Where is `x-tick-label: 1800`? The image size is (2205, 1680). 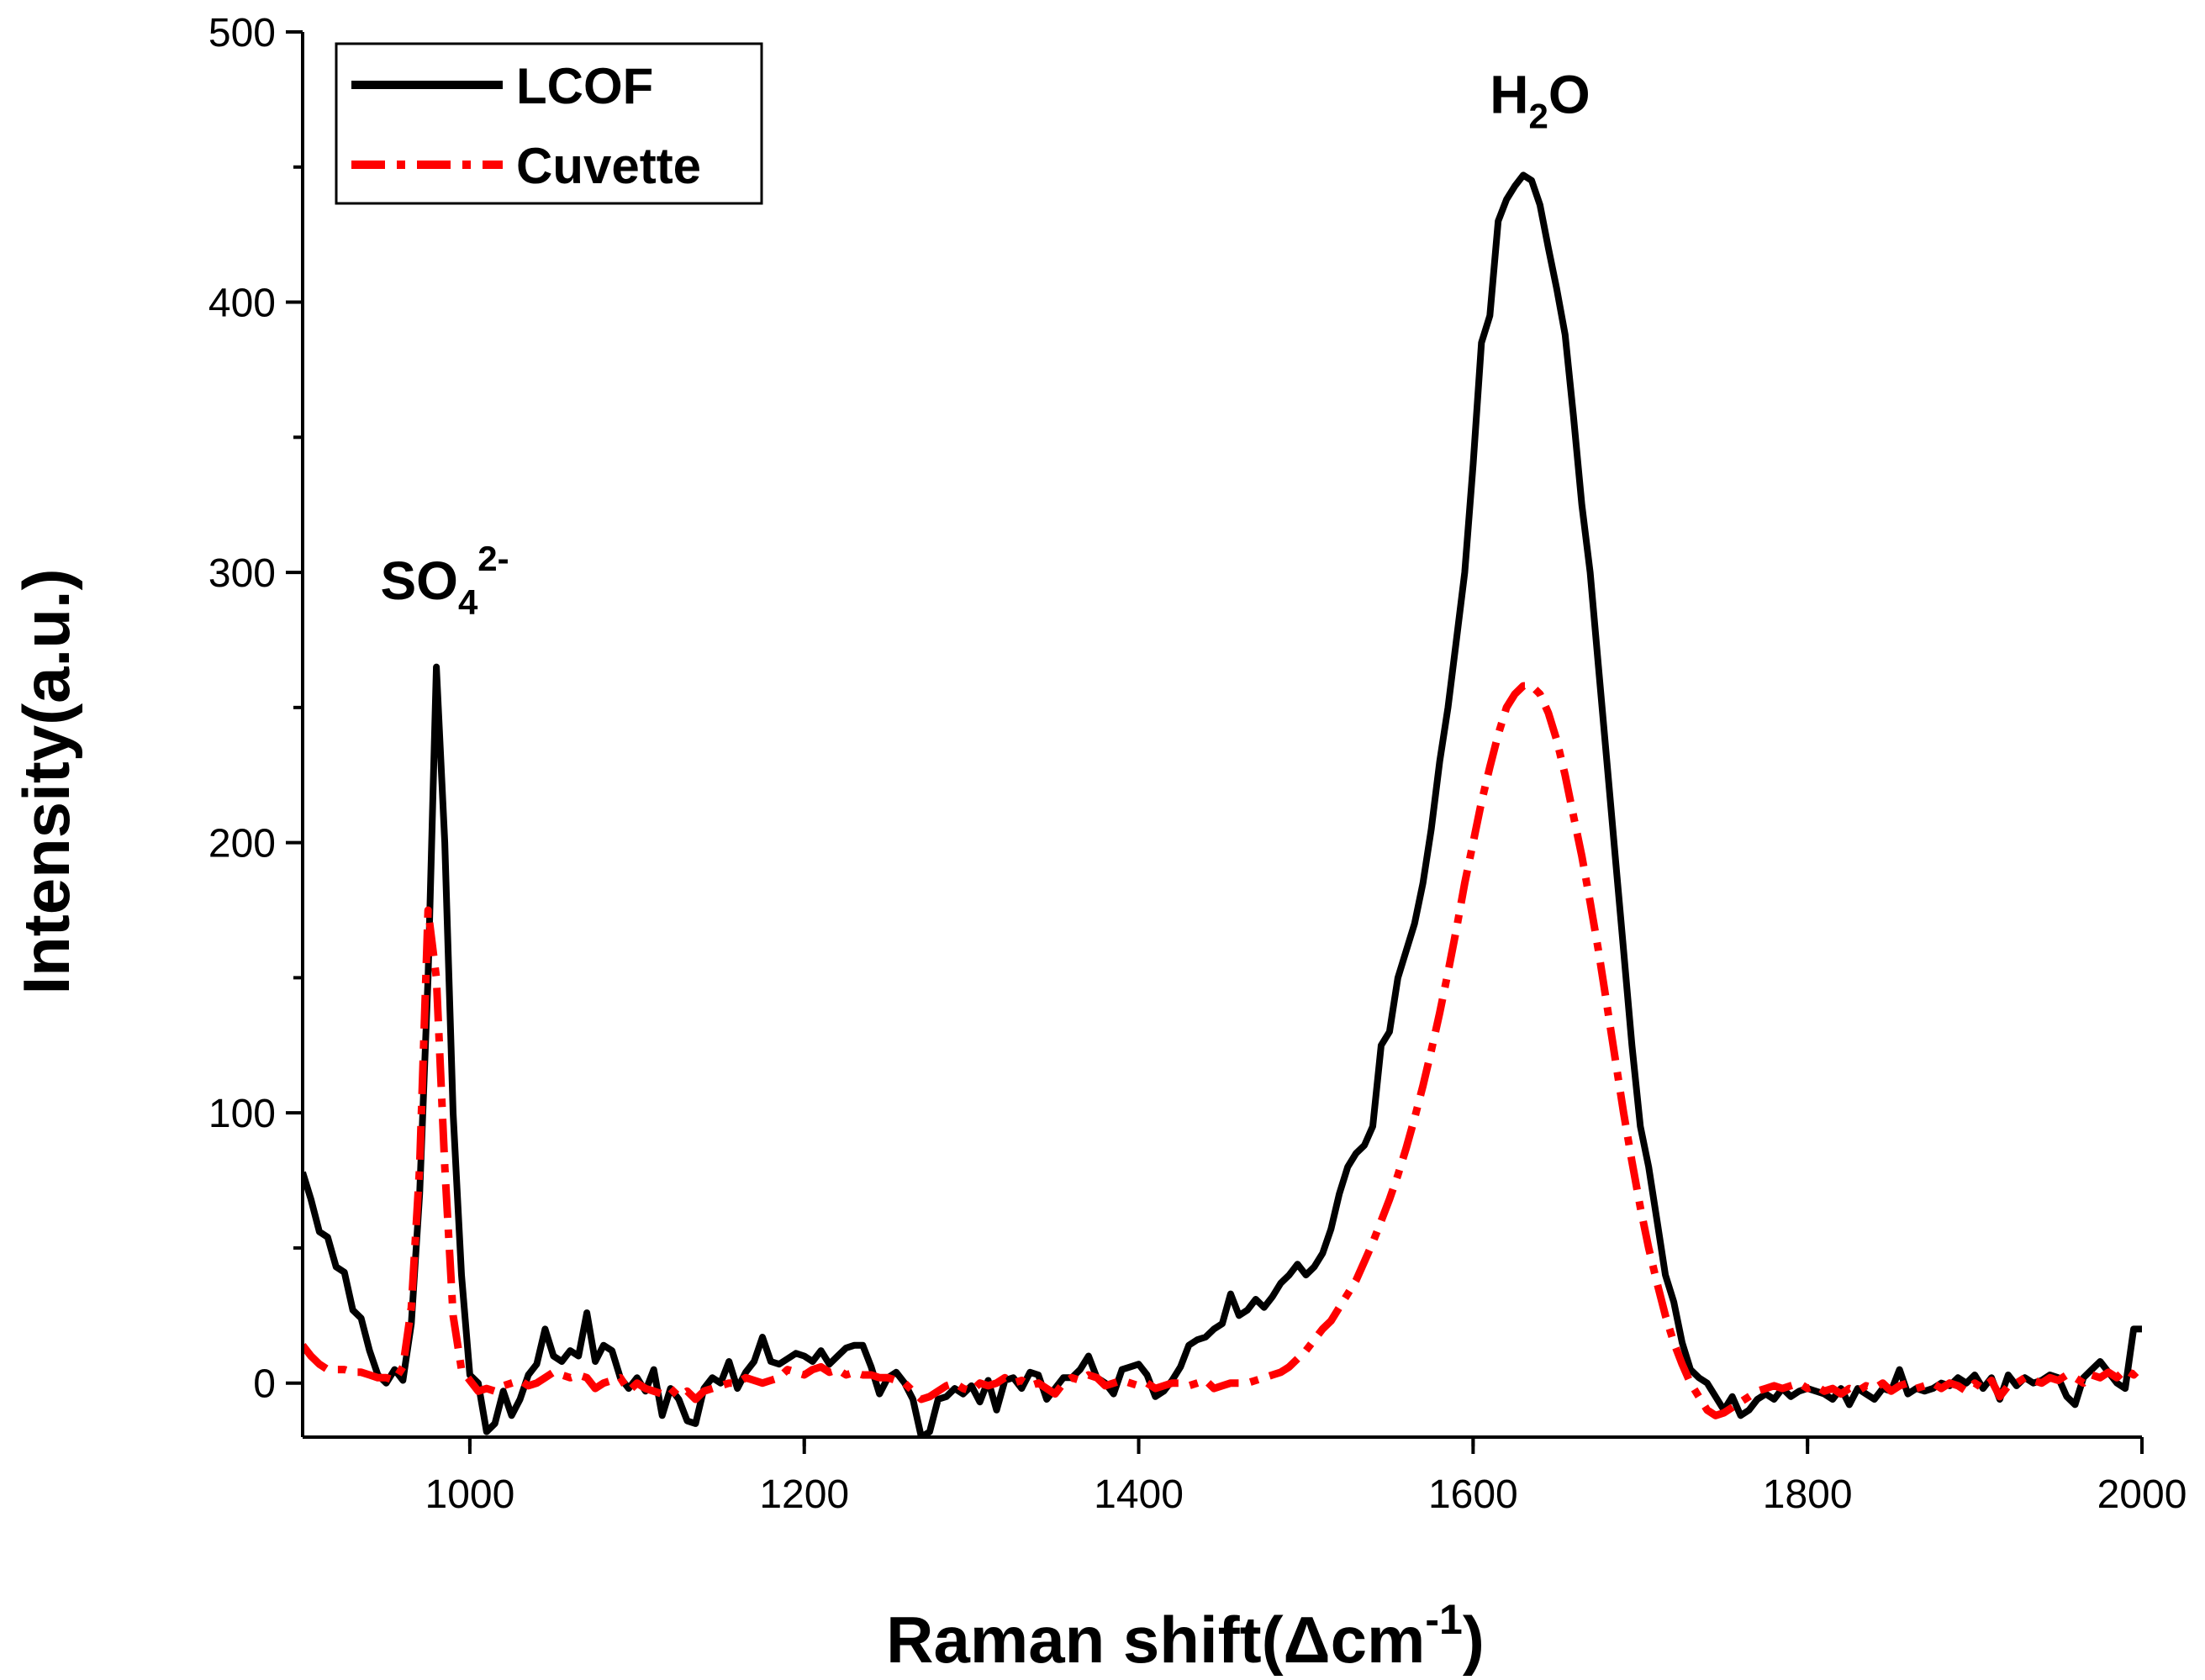
x-tick-label: 1800 is located at coordinates (1808, 1494).